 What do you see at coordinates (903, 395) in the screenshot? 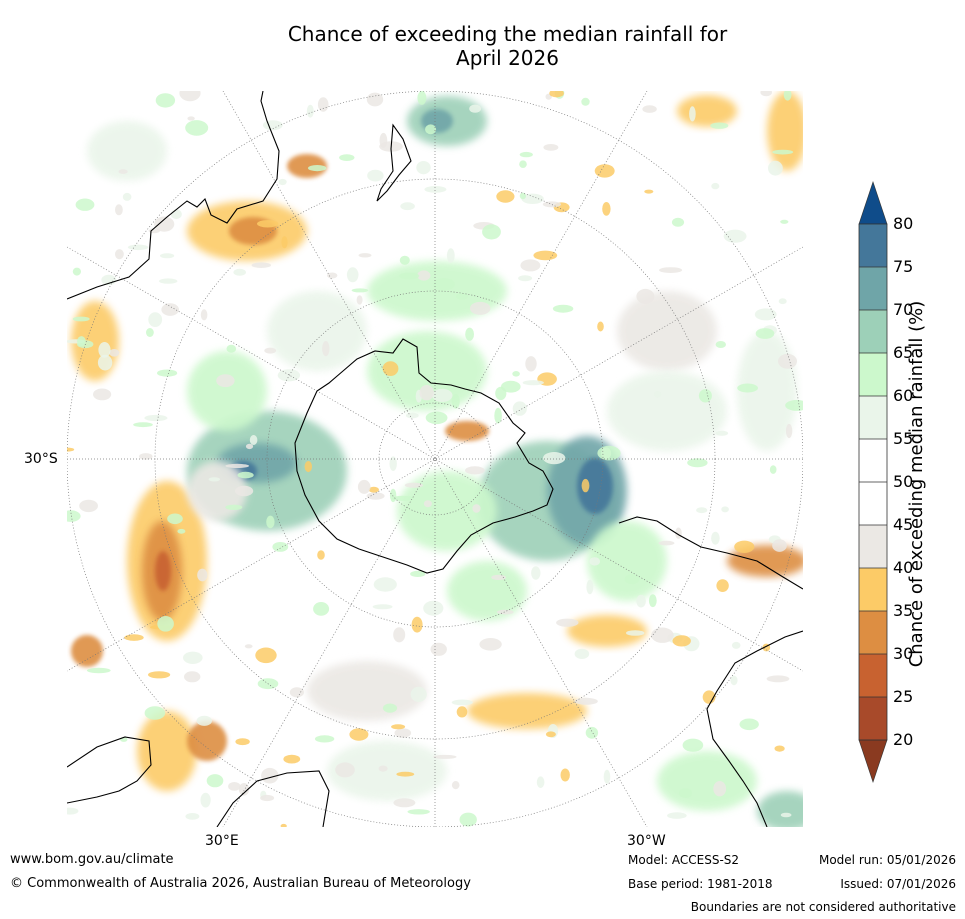
I see `colorbar-tick-60: 60` at bounding box center [903, 395].